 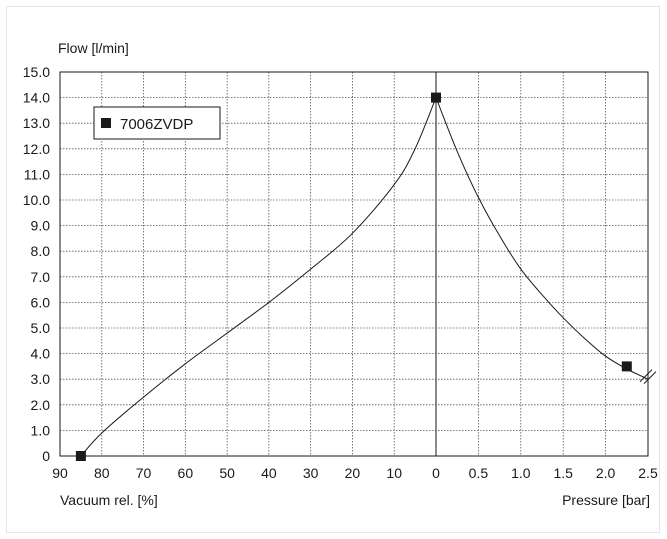 I want to click on y-tick-label: 15.0, so click(x=36, y=72).